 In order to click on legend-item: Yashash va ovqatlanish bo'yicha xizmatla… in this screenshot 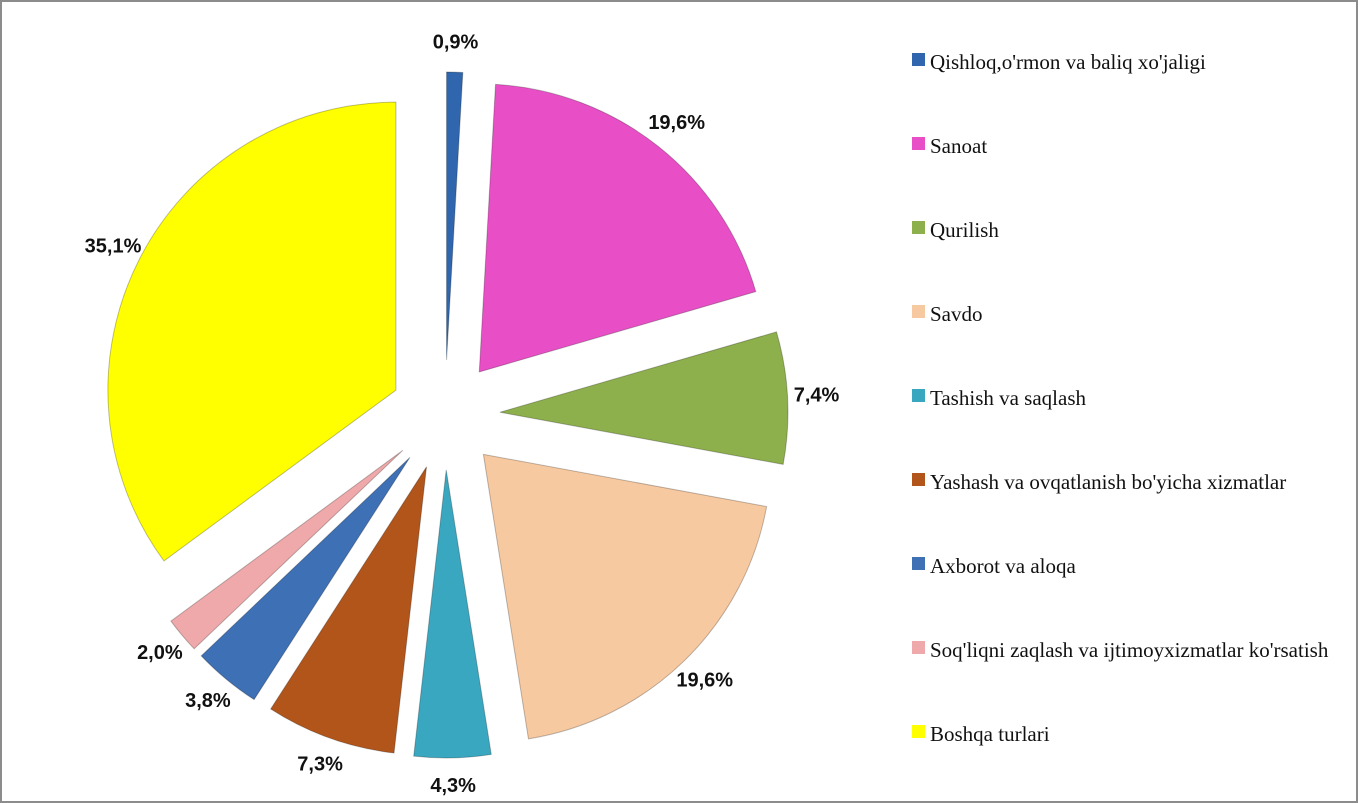, I will do `click(1121, 482)`.